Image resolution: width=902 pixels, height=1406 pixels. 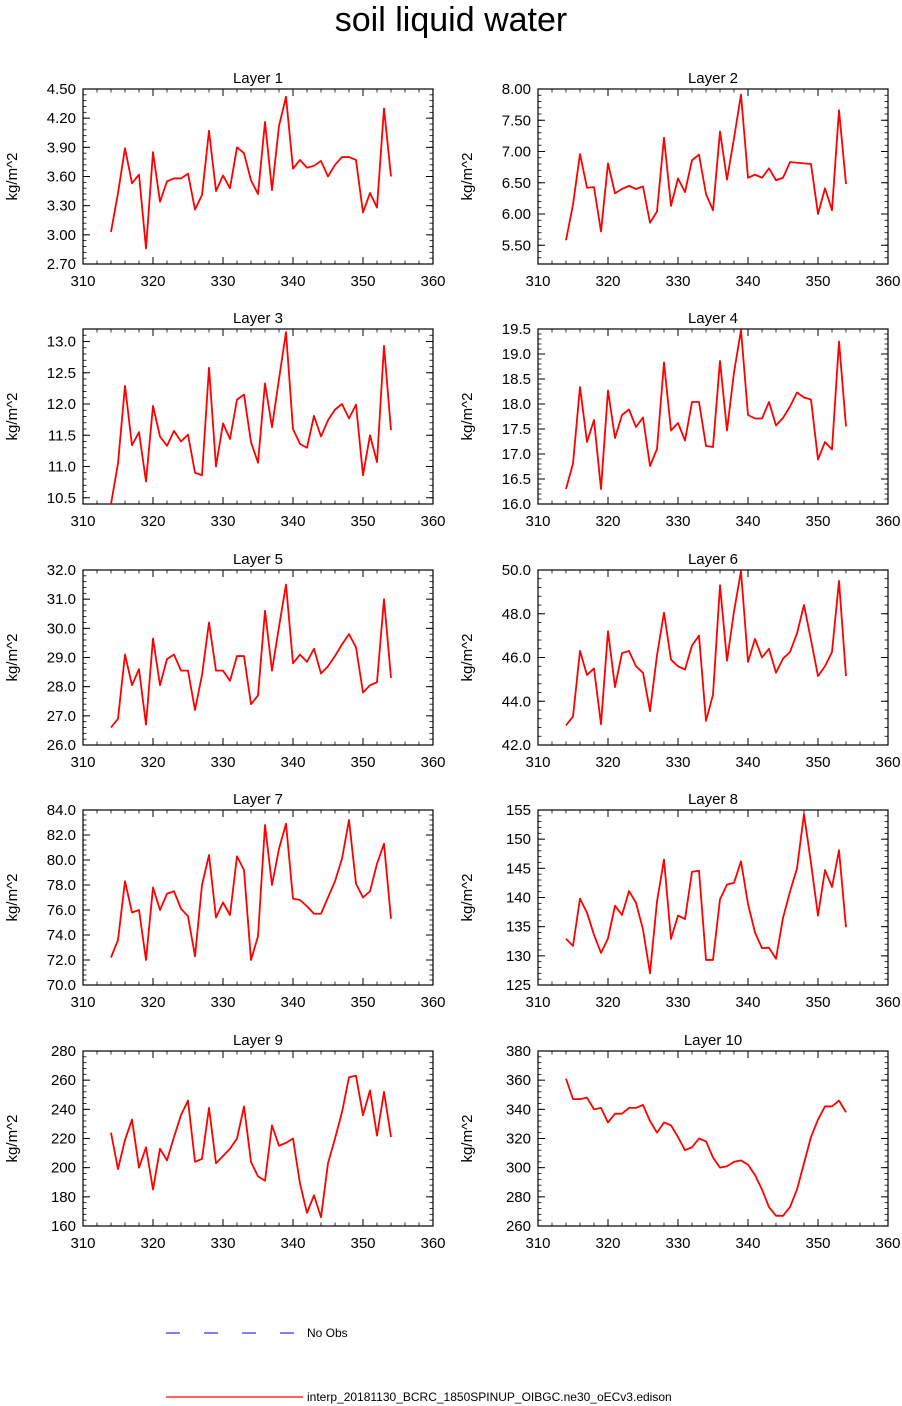 What do you see at coordinates (516, 404) in the screenshot?
I see `y-tick-label: 18.0` at bounding box center [516, 404].